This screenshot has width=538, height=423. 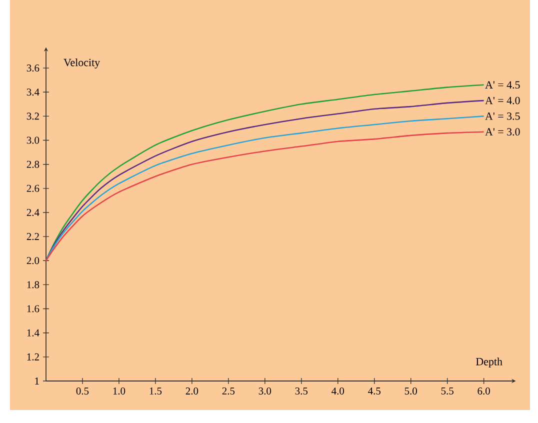 I want to click on x-tick-label: 5.0, so click(x=410, y=391).